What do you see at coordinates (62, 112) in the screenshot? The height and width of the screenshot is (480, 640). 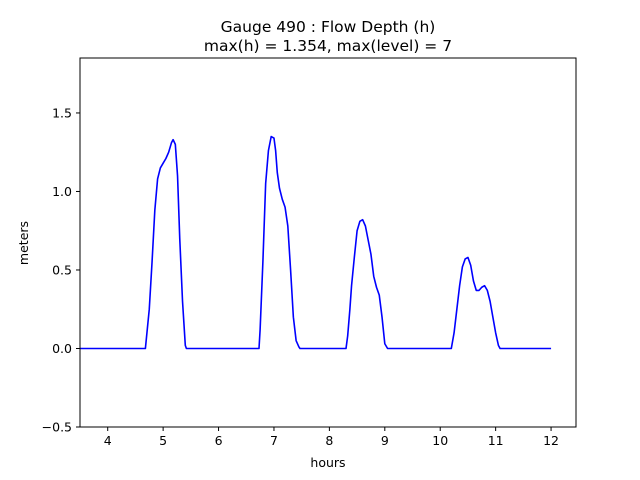 I see `y-tick-label: 1.5` at bounding box center [62, 112].